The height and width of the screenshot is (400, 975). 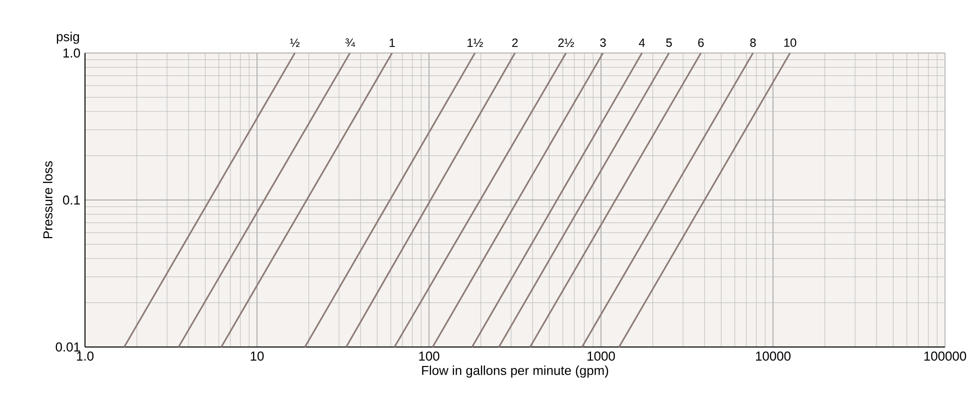 What do you see at coordinates (701, 42) in the screenshot?
I see `series-label: 6` at bounding box center [701, 42].